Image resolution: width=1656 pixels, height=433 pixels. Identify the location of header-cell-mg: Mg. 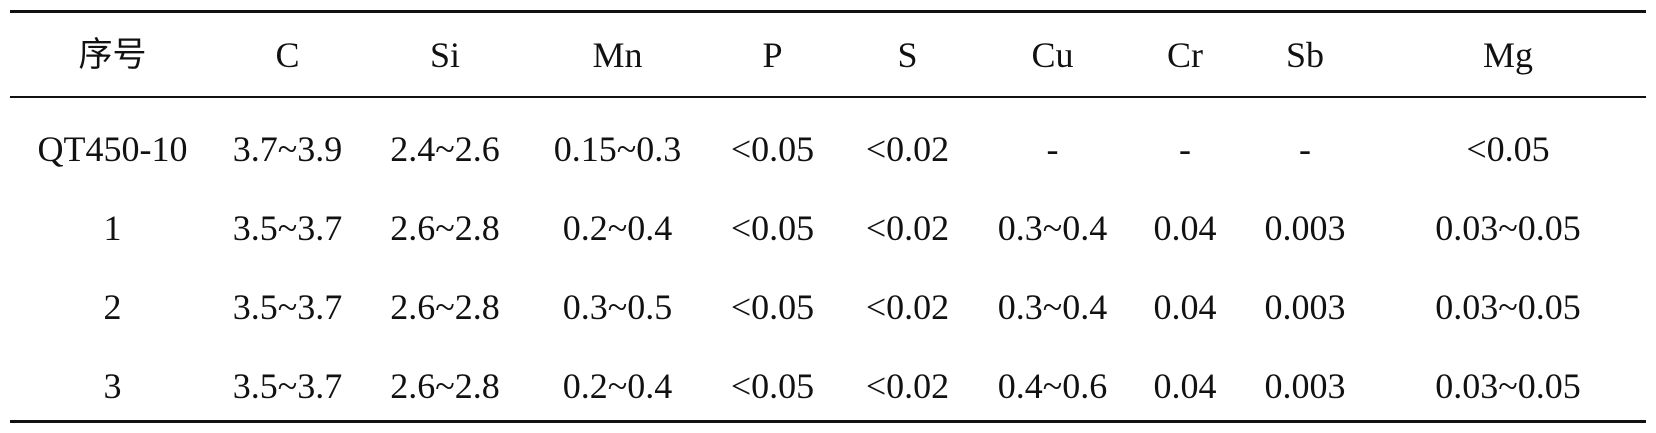
(1507, 55).